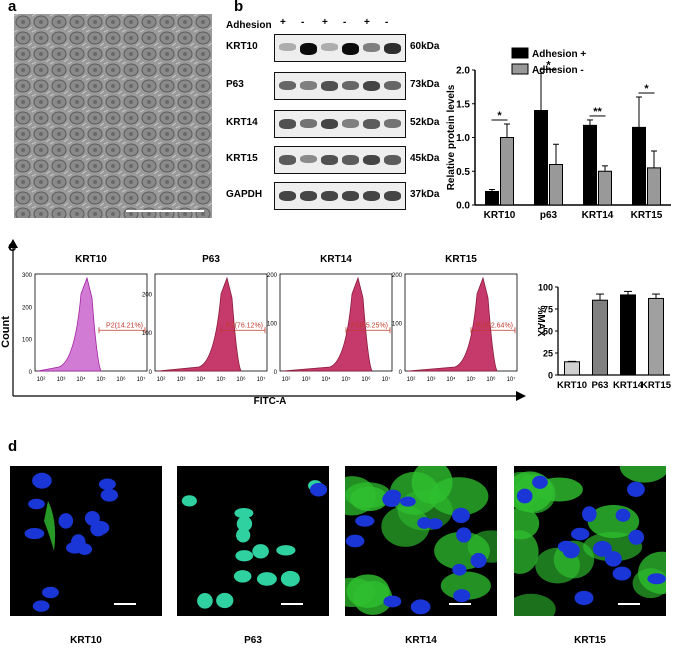 This screenshot has height=649, width=676. What do you see at coordinates (91, 259) in the screenshot?
I see `flow-title: KRT10` at bounding box center [91, 259].